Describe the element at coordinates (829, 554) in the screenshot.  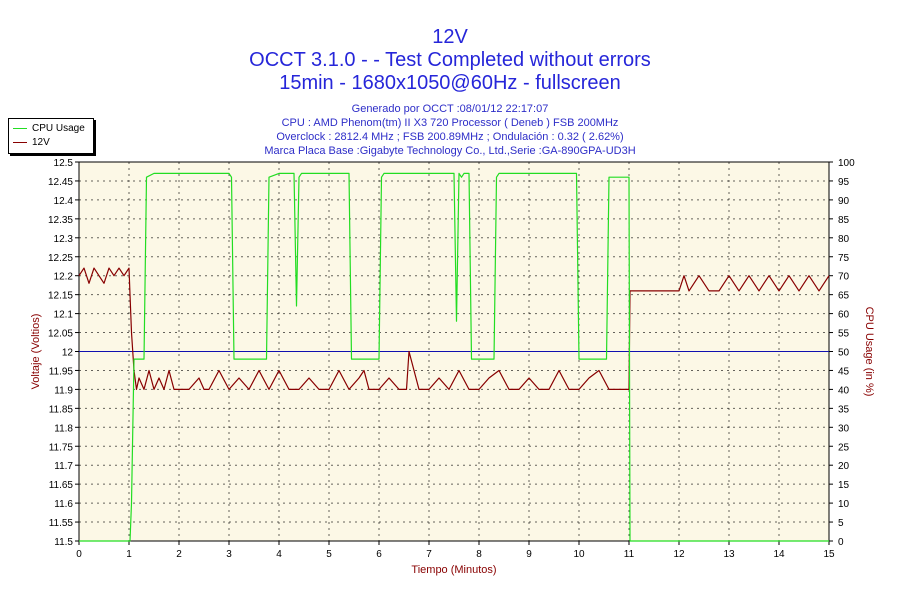
I see `x-tick-label: 15` at that location.